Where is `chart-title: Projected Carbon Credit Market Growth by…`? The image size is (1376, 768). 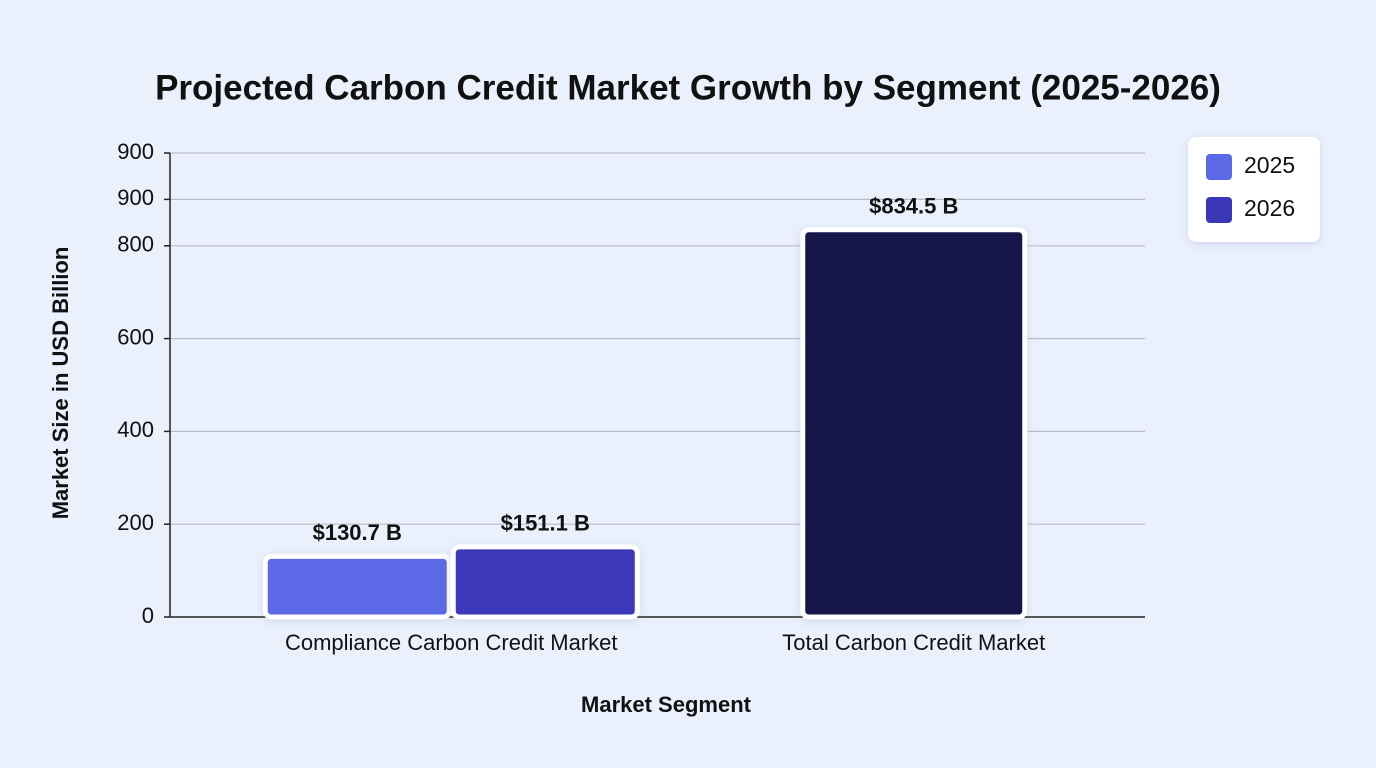
chart-title: Projected Carbon Credit Market Growth by… is located at coordinates (688, 87).